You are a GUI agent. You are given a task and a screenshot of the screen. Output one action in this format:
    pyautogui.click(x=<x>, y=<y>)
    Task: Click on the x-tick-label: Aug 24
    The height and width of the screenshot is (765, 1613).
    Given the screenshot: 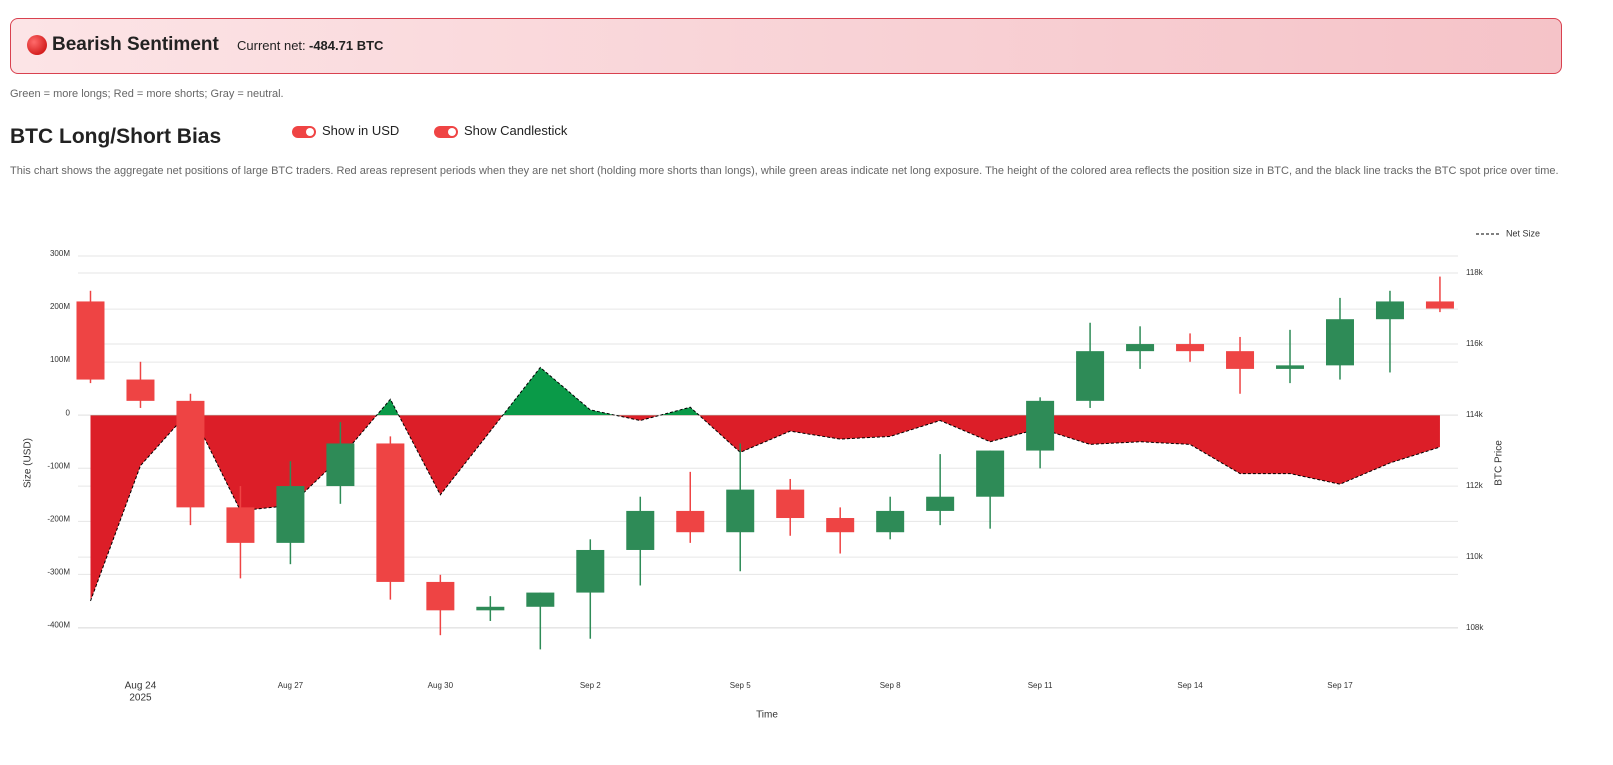 What is the action you would take?
    pyautogui.click(x=141, y=686)
    